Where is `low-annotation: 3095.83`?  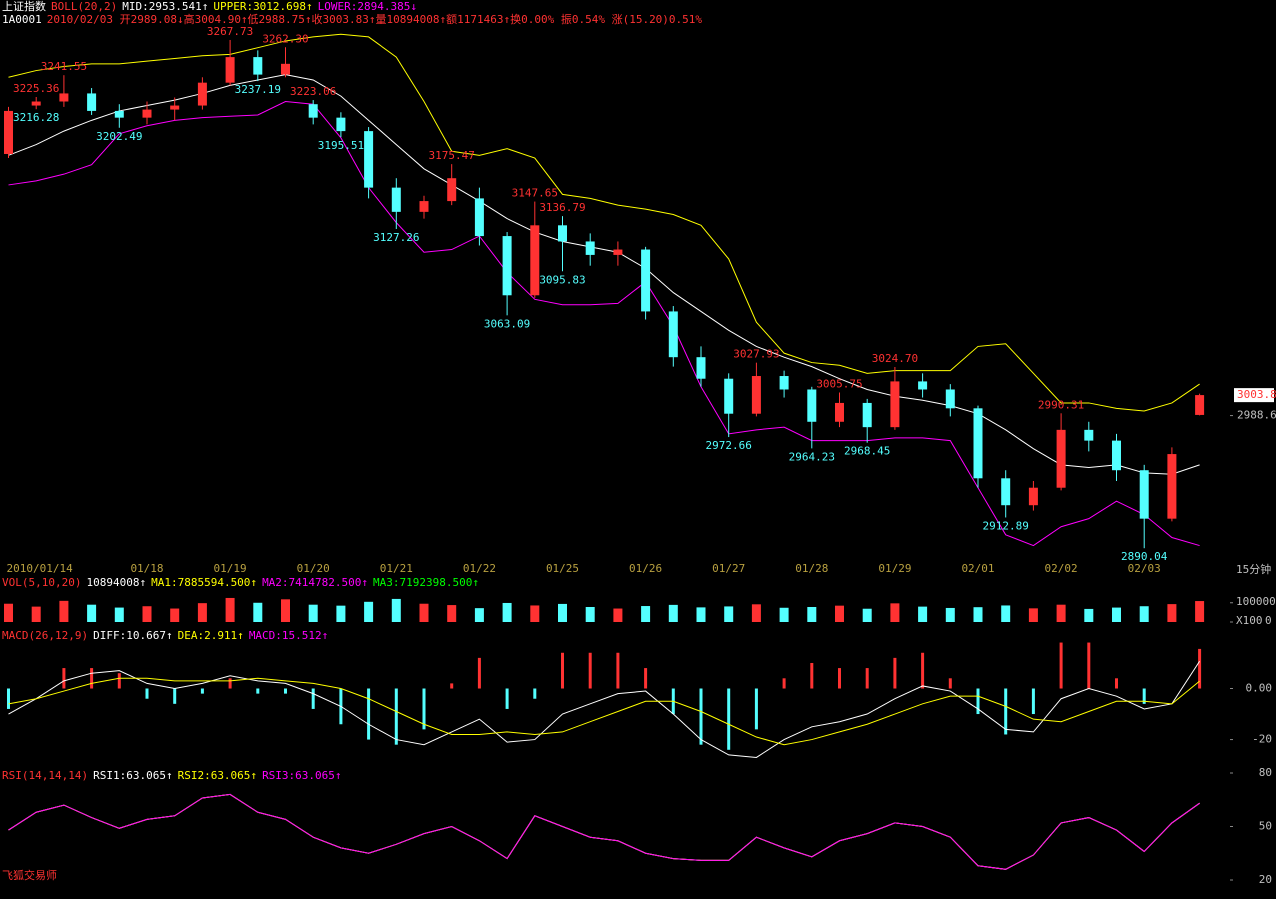 low-annotation: 3095.83 is located at coordinates (562, 279).